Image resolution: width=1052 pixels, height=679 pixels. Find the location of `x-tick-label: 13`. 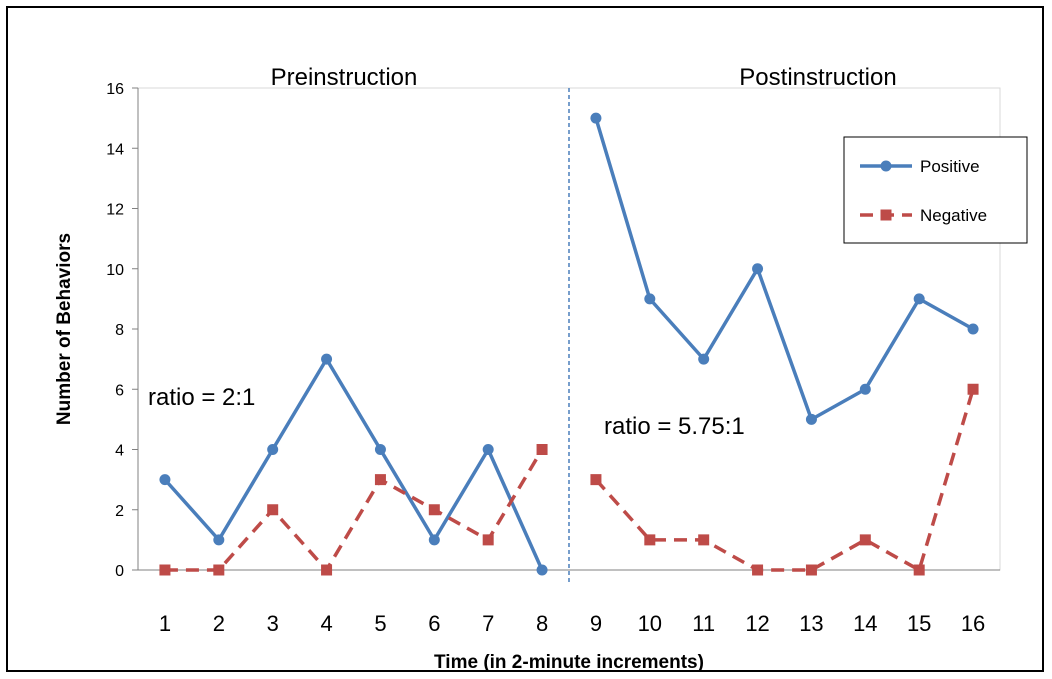

x-tick-label: 13 is located at coordinates (811, 623).